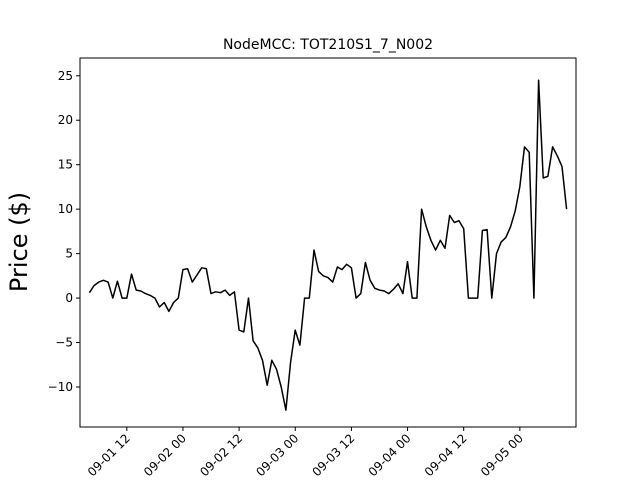  Describe the element at coordinates (69, 254) in the screenshot. I see `y-tick-label: 5` at that location.